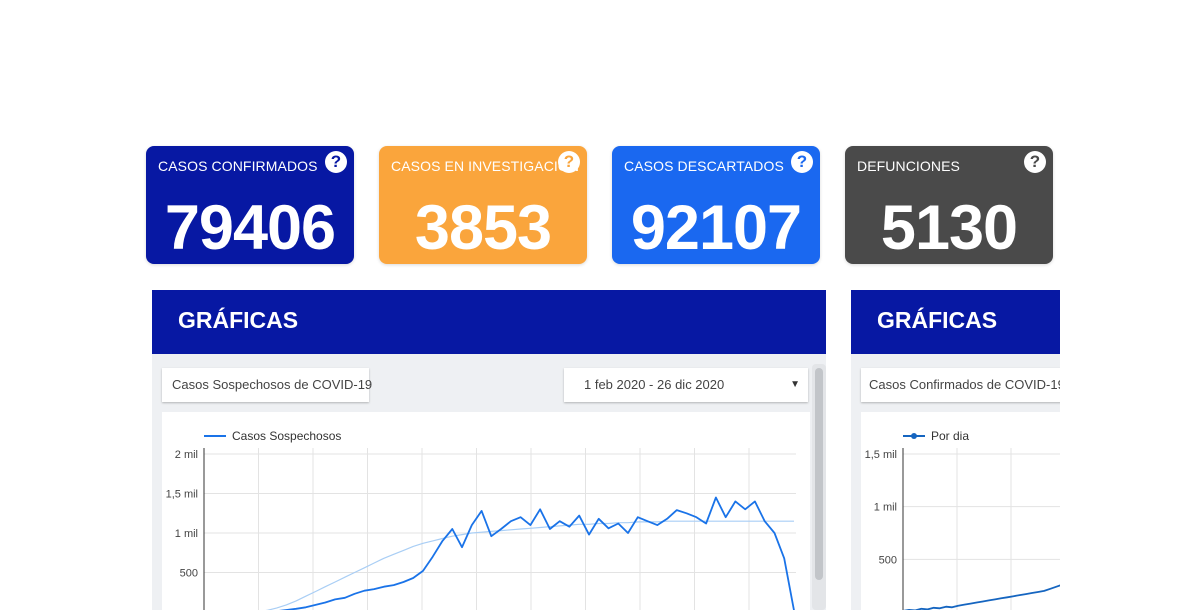  I want to click on stat-card-value: 79406, so click(250, 228).